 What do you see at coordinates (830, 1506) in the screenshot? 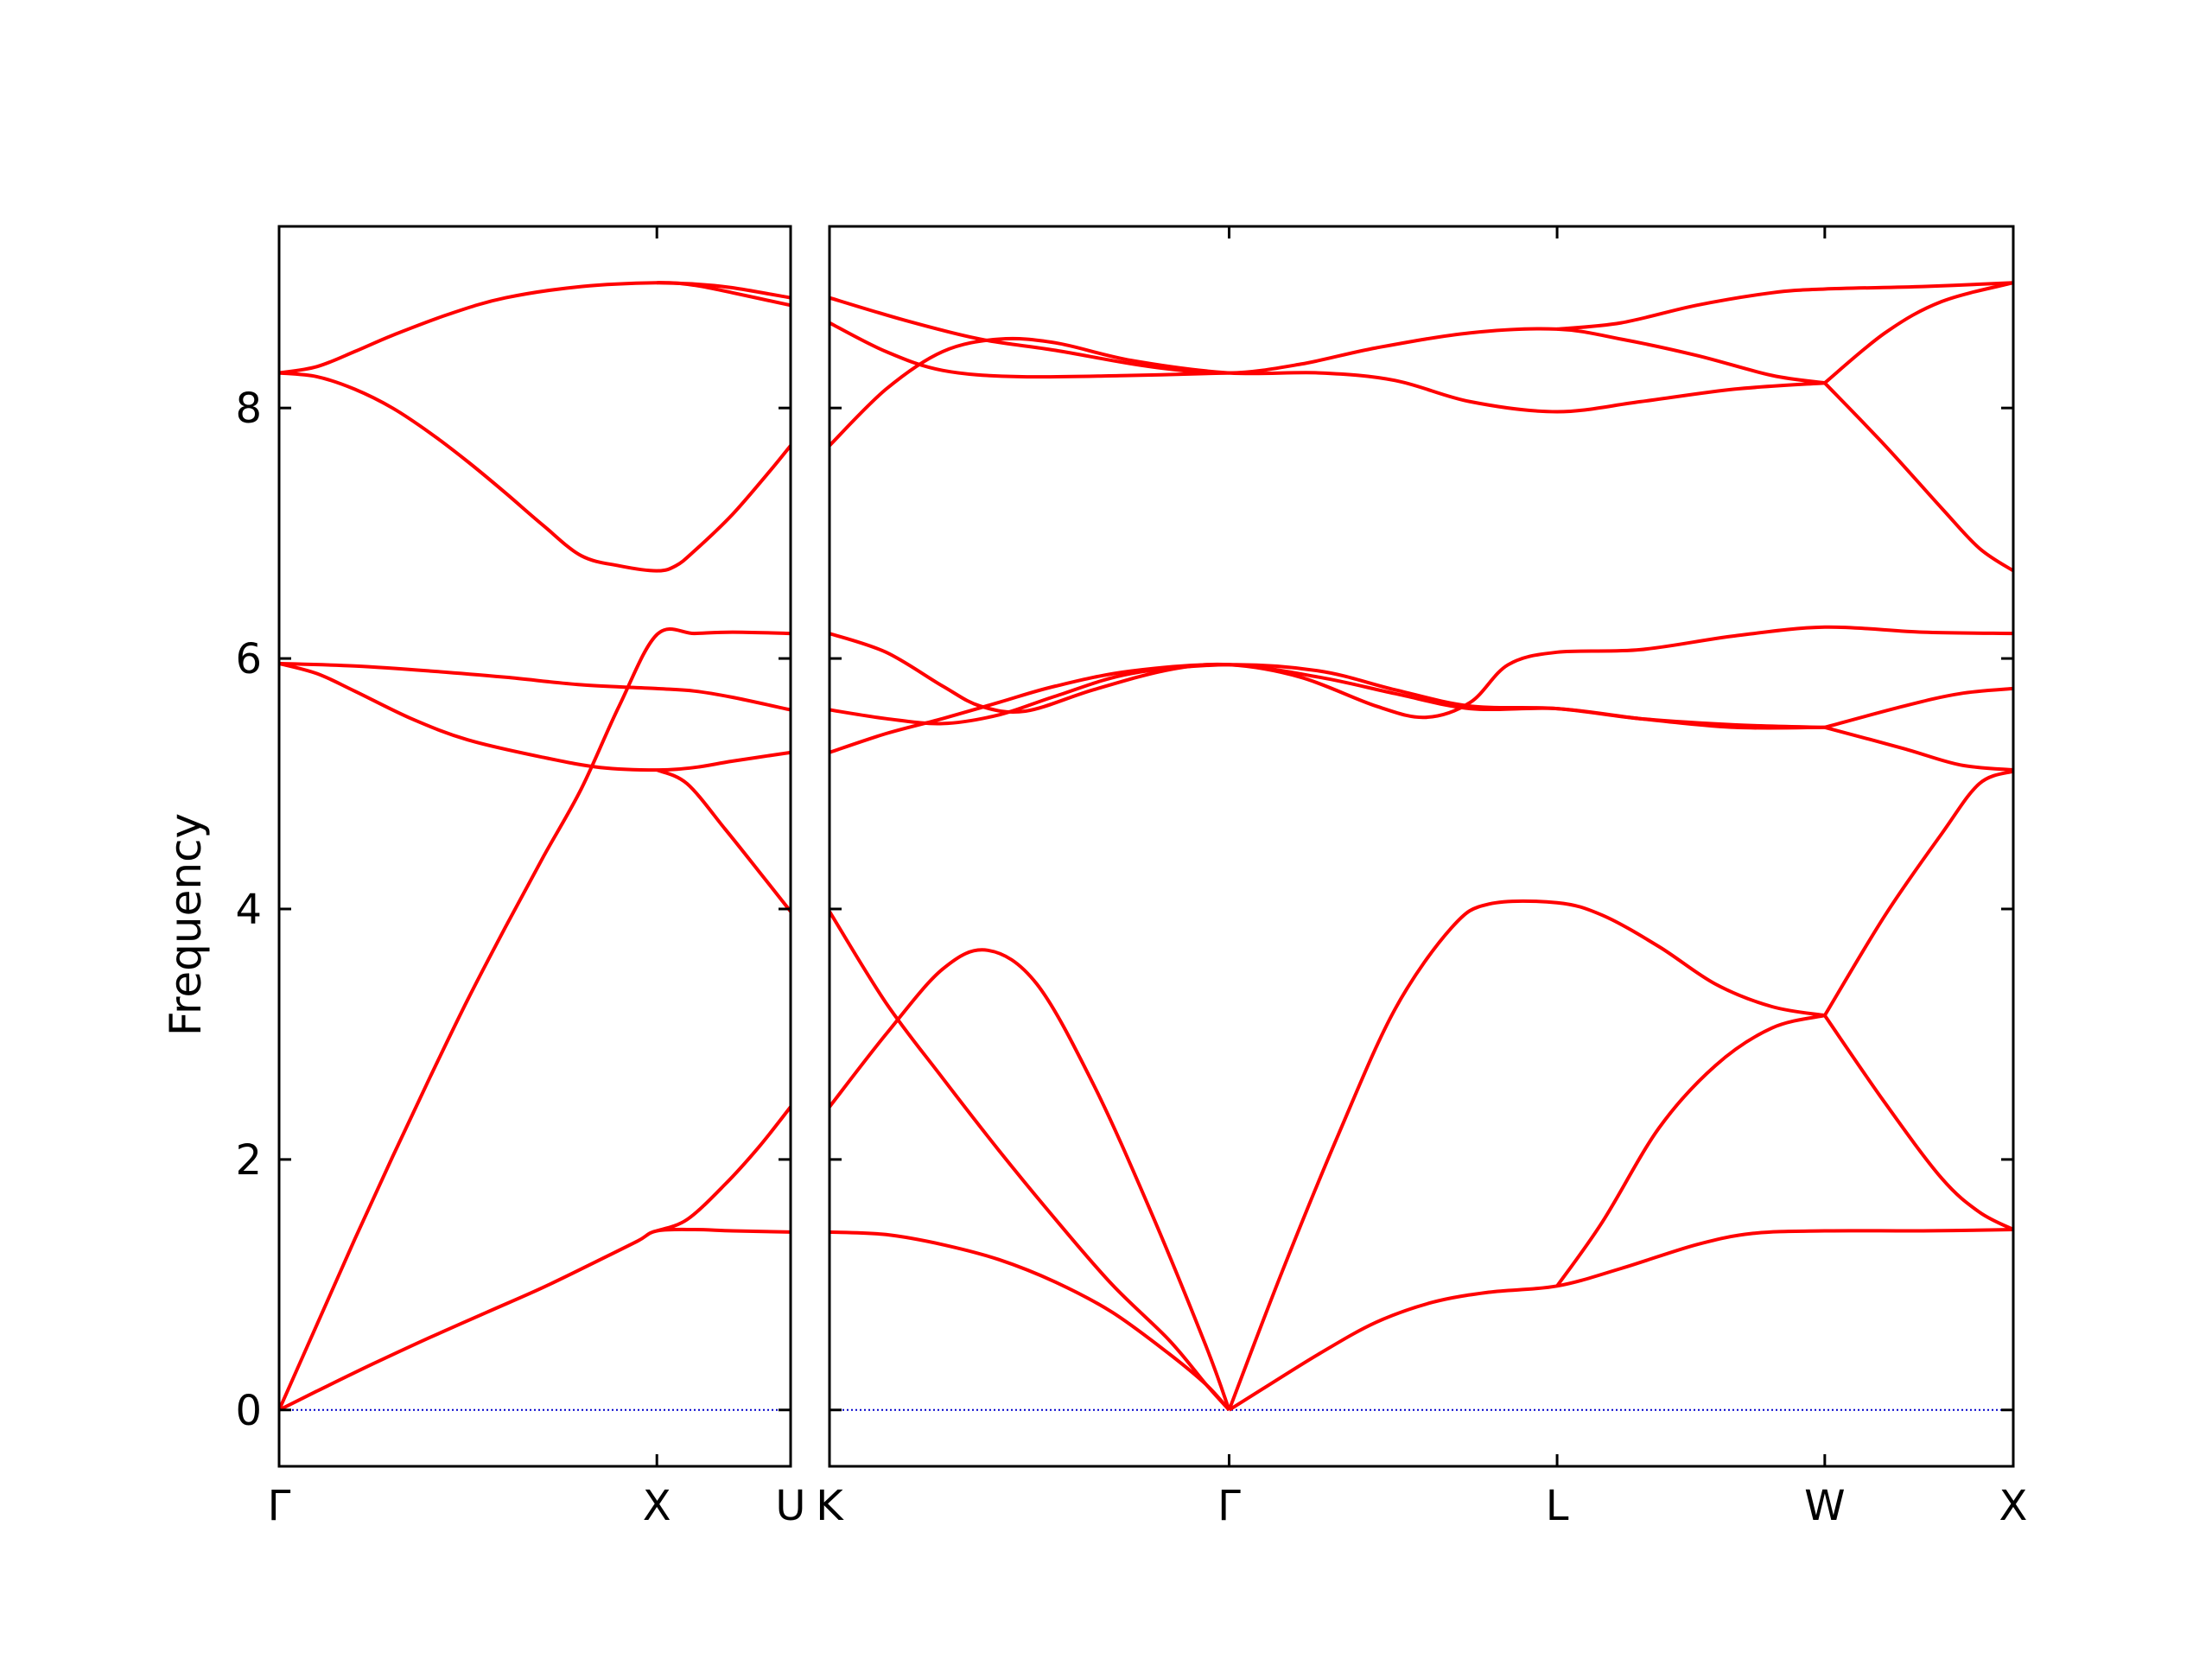
I see `x-tick-label: K` at bounding box center [830, 1506].